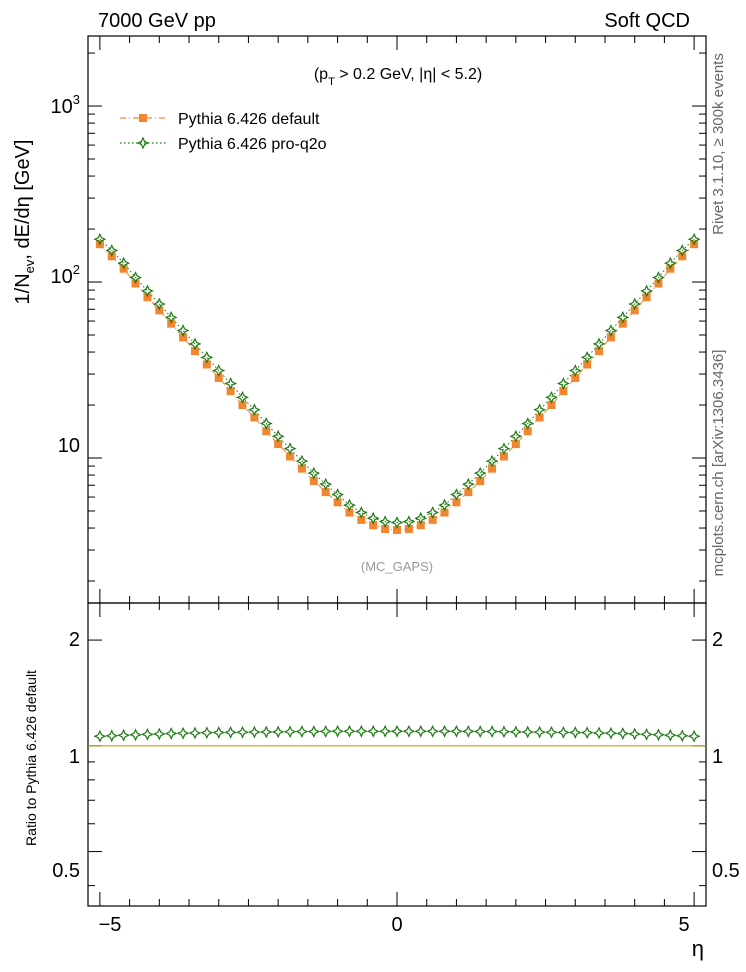 The image size is (746, 972). Describe the element at coordinates (718, 144) in the screenshot. I see `rivet-version-label: Rivet 3.1.10, ≥ 300k events` at that location.